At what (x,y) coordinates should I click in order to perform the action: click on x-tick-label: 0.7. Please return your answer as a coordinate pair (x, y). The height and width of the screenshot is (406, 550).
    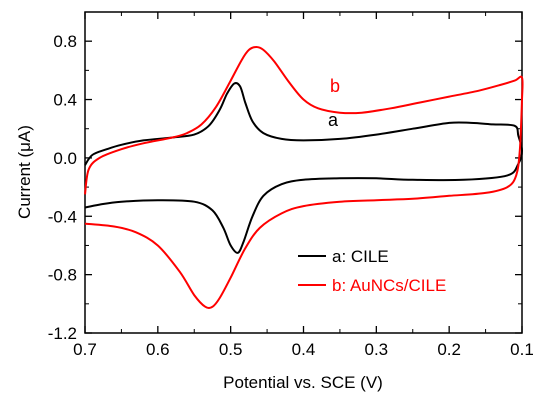
    Looking at the image, I should click on (85, 349).